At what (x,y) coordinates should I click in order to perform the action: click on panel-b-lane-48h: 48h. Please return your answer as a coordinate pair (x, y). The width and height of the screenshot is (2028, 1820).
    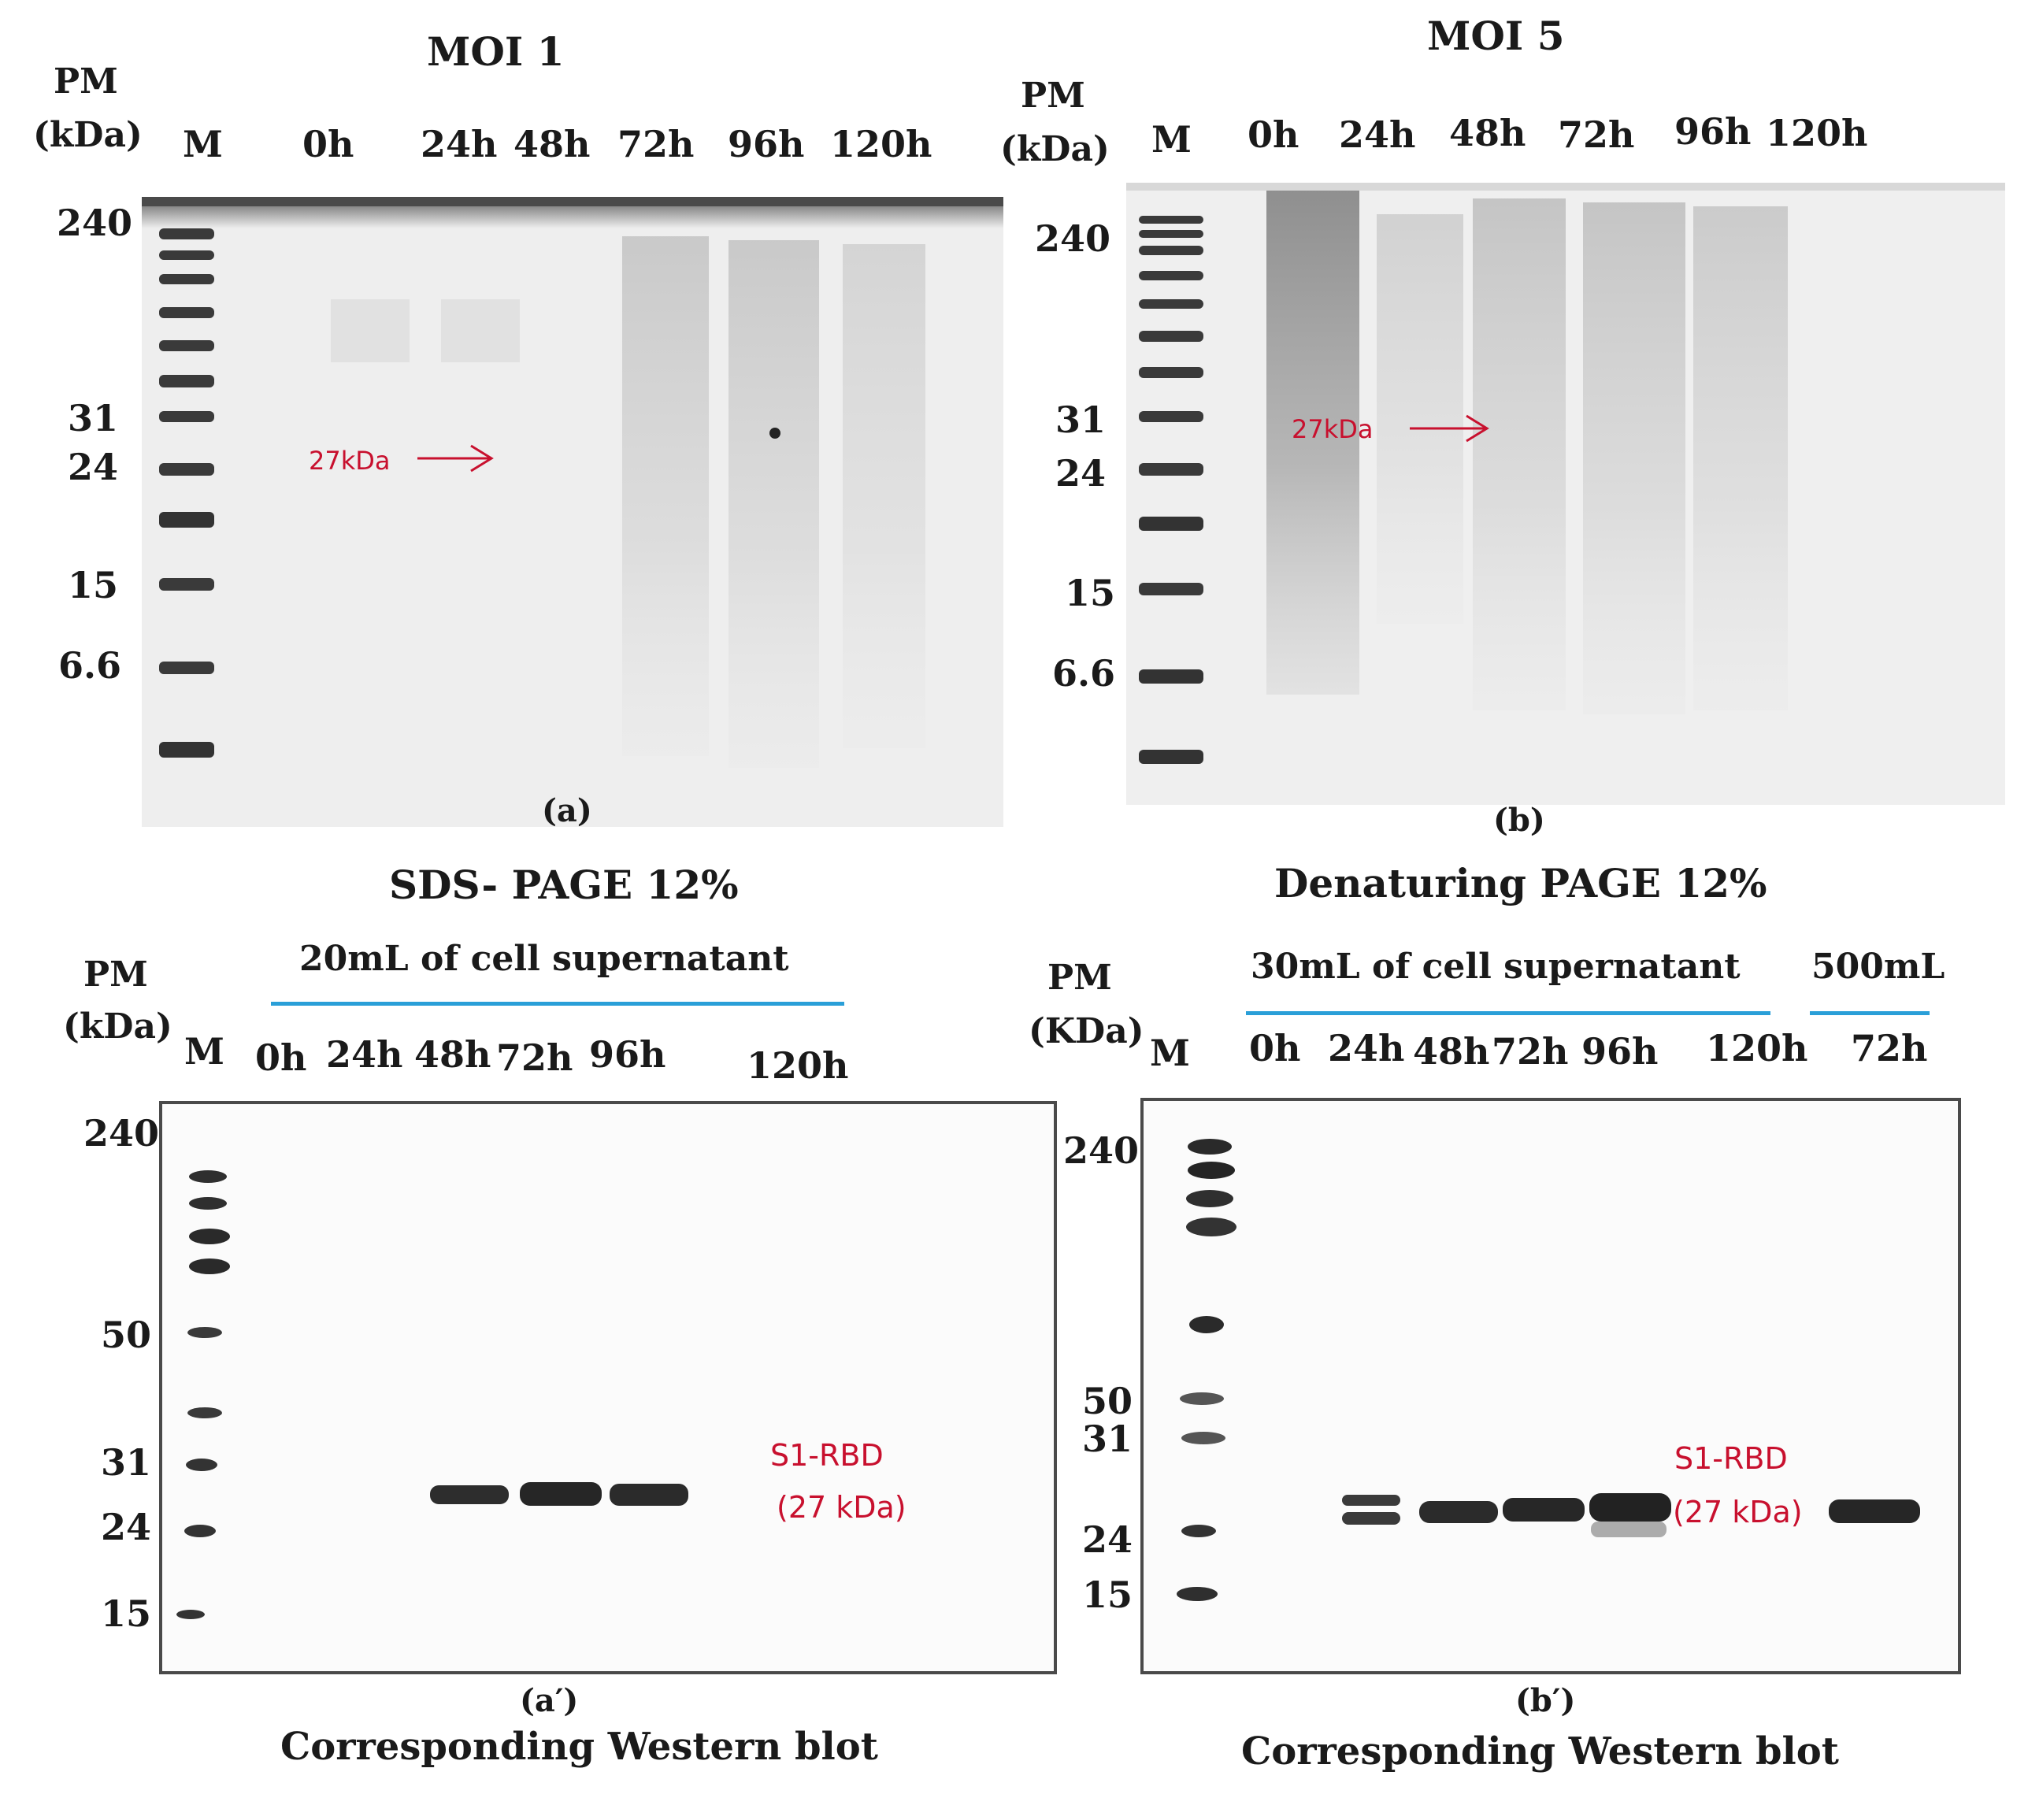
    Looking at the image, I should click on (1488, 133).